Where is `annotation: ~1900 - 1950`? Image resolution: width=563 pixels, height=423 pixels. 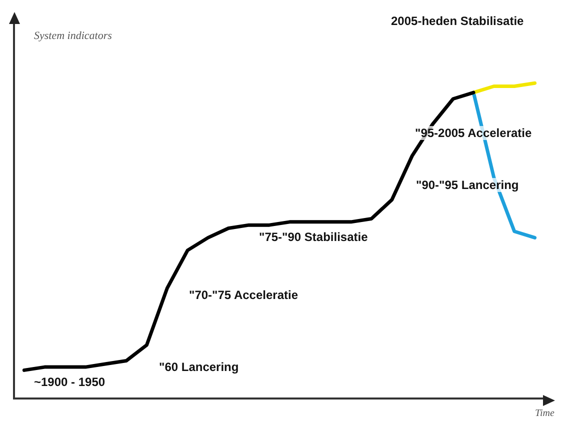
annotation: ~1900 - 1950 is located at coordinates (69, 382).